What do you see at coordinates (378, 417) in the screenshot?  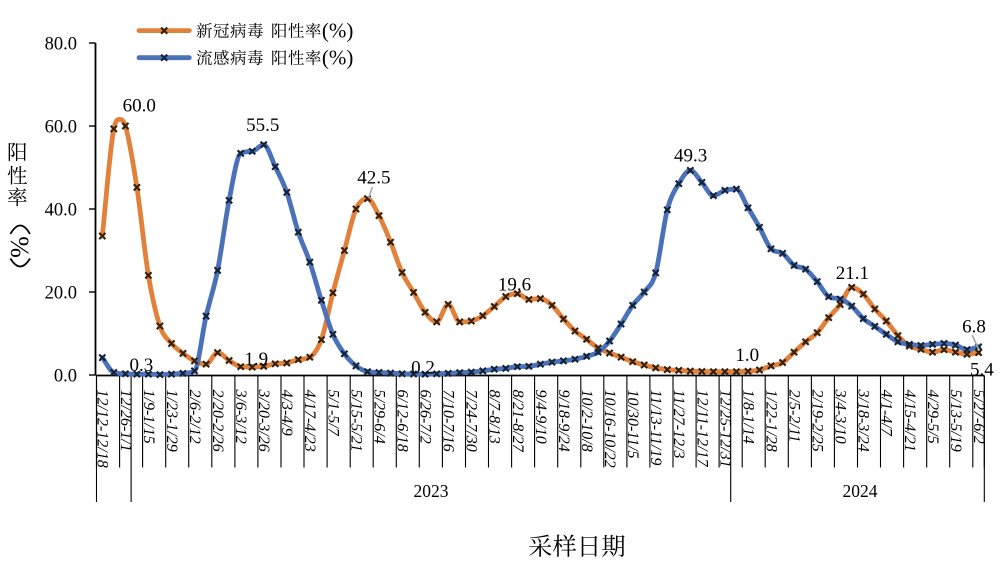 I see `svg-text: 5/29-6/4` at bounding box center [378, 417].